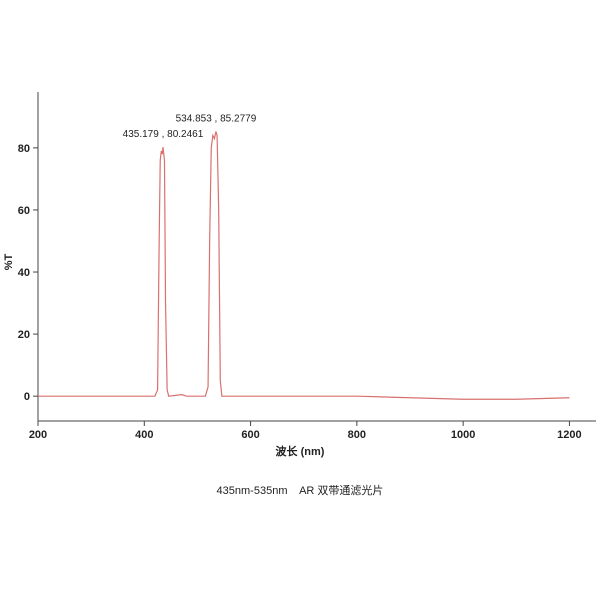 Image resolution: width=600 pixels, height=605 pixels. What do you see at coordinates (24, 273) in the screenshot?
I see `y-tick-label: 40` at bounding box center [24, 273].